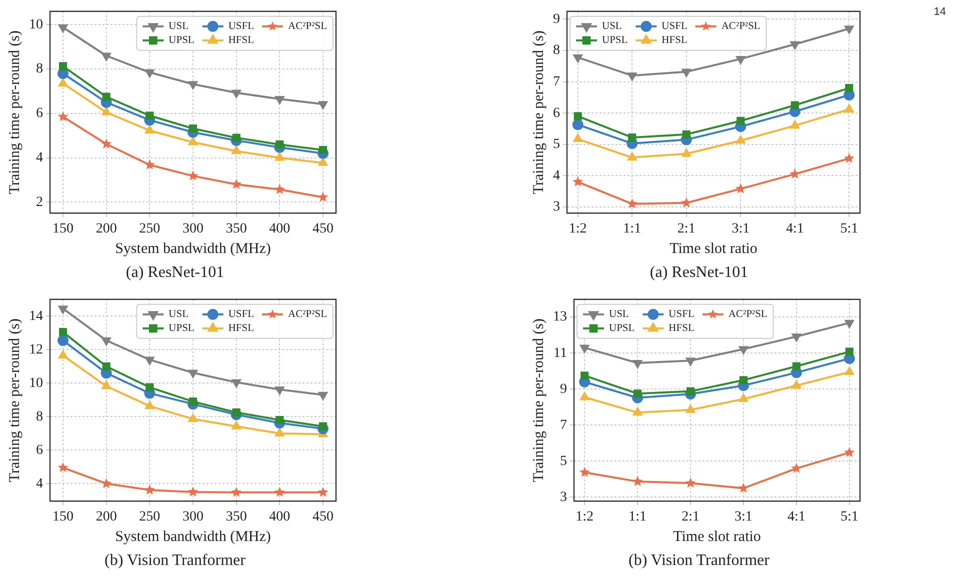 Image resolution: width=956 pixels, height=576 pixels. What do you see at coordinates (615, 40) in the screenshot?
I see `legend-label: UPSL` at bounding box center [615, 40].